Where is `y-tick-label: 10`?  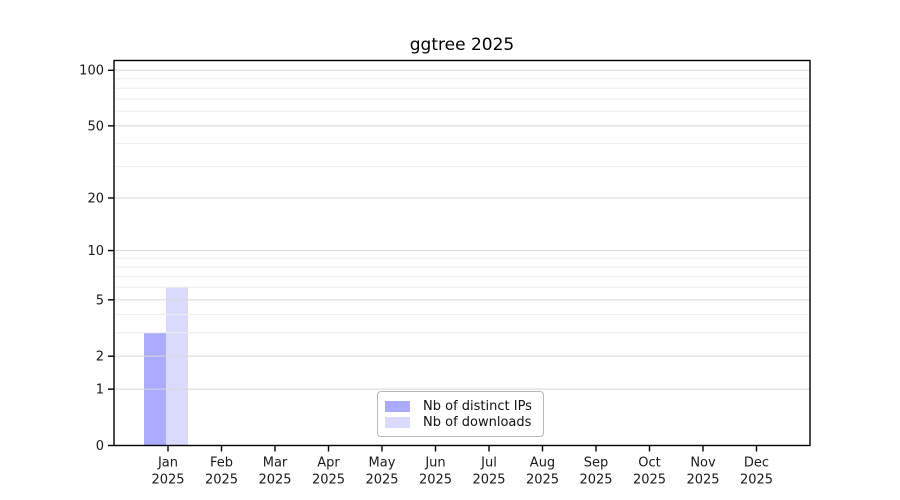 y-tick-label: 10 is located at coordinates (95, 251).